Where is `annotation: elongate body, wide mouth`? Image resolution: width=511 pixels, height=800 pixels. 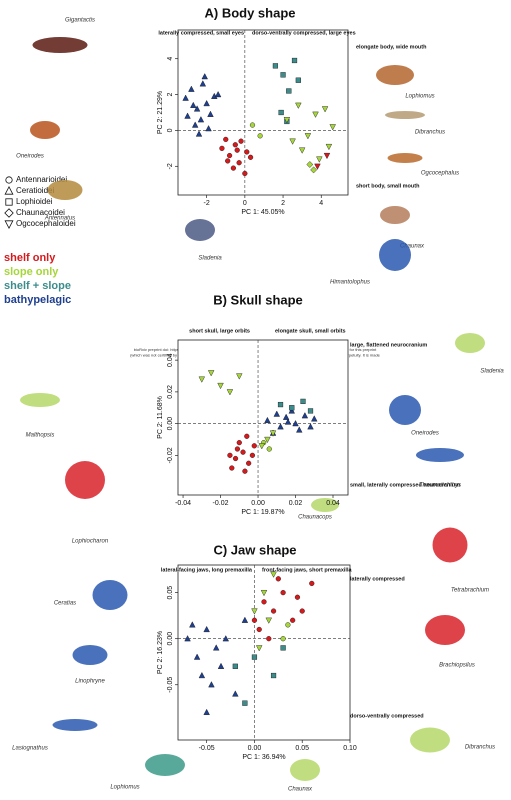
annotation: elongate body, wide mouth is located at coordinates (391, 47).